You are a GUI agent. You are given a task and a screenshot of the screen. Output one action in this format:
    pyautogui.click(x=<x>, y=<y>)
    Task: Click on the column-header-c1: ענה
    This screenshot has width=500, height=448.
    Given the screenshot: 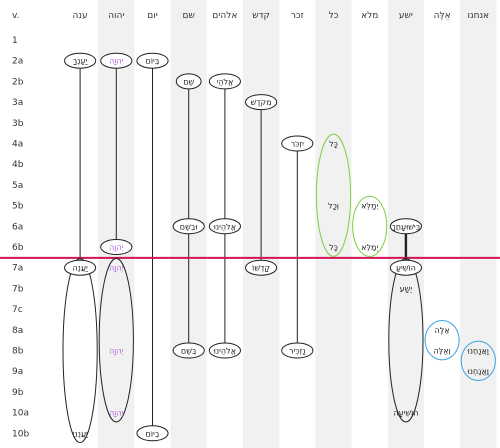 What is the action you would take?
    pyautogui.click(x=80, y=16)
    